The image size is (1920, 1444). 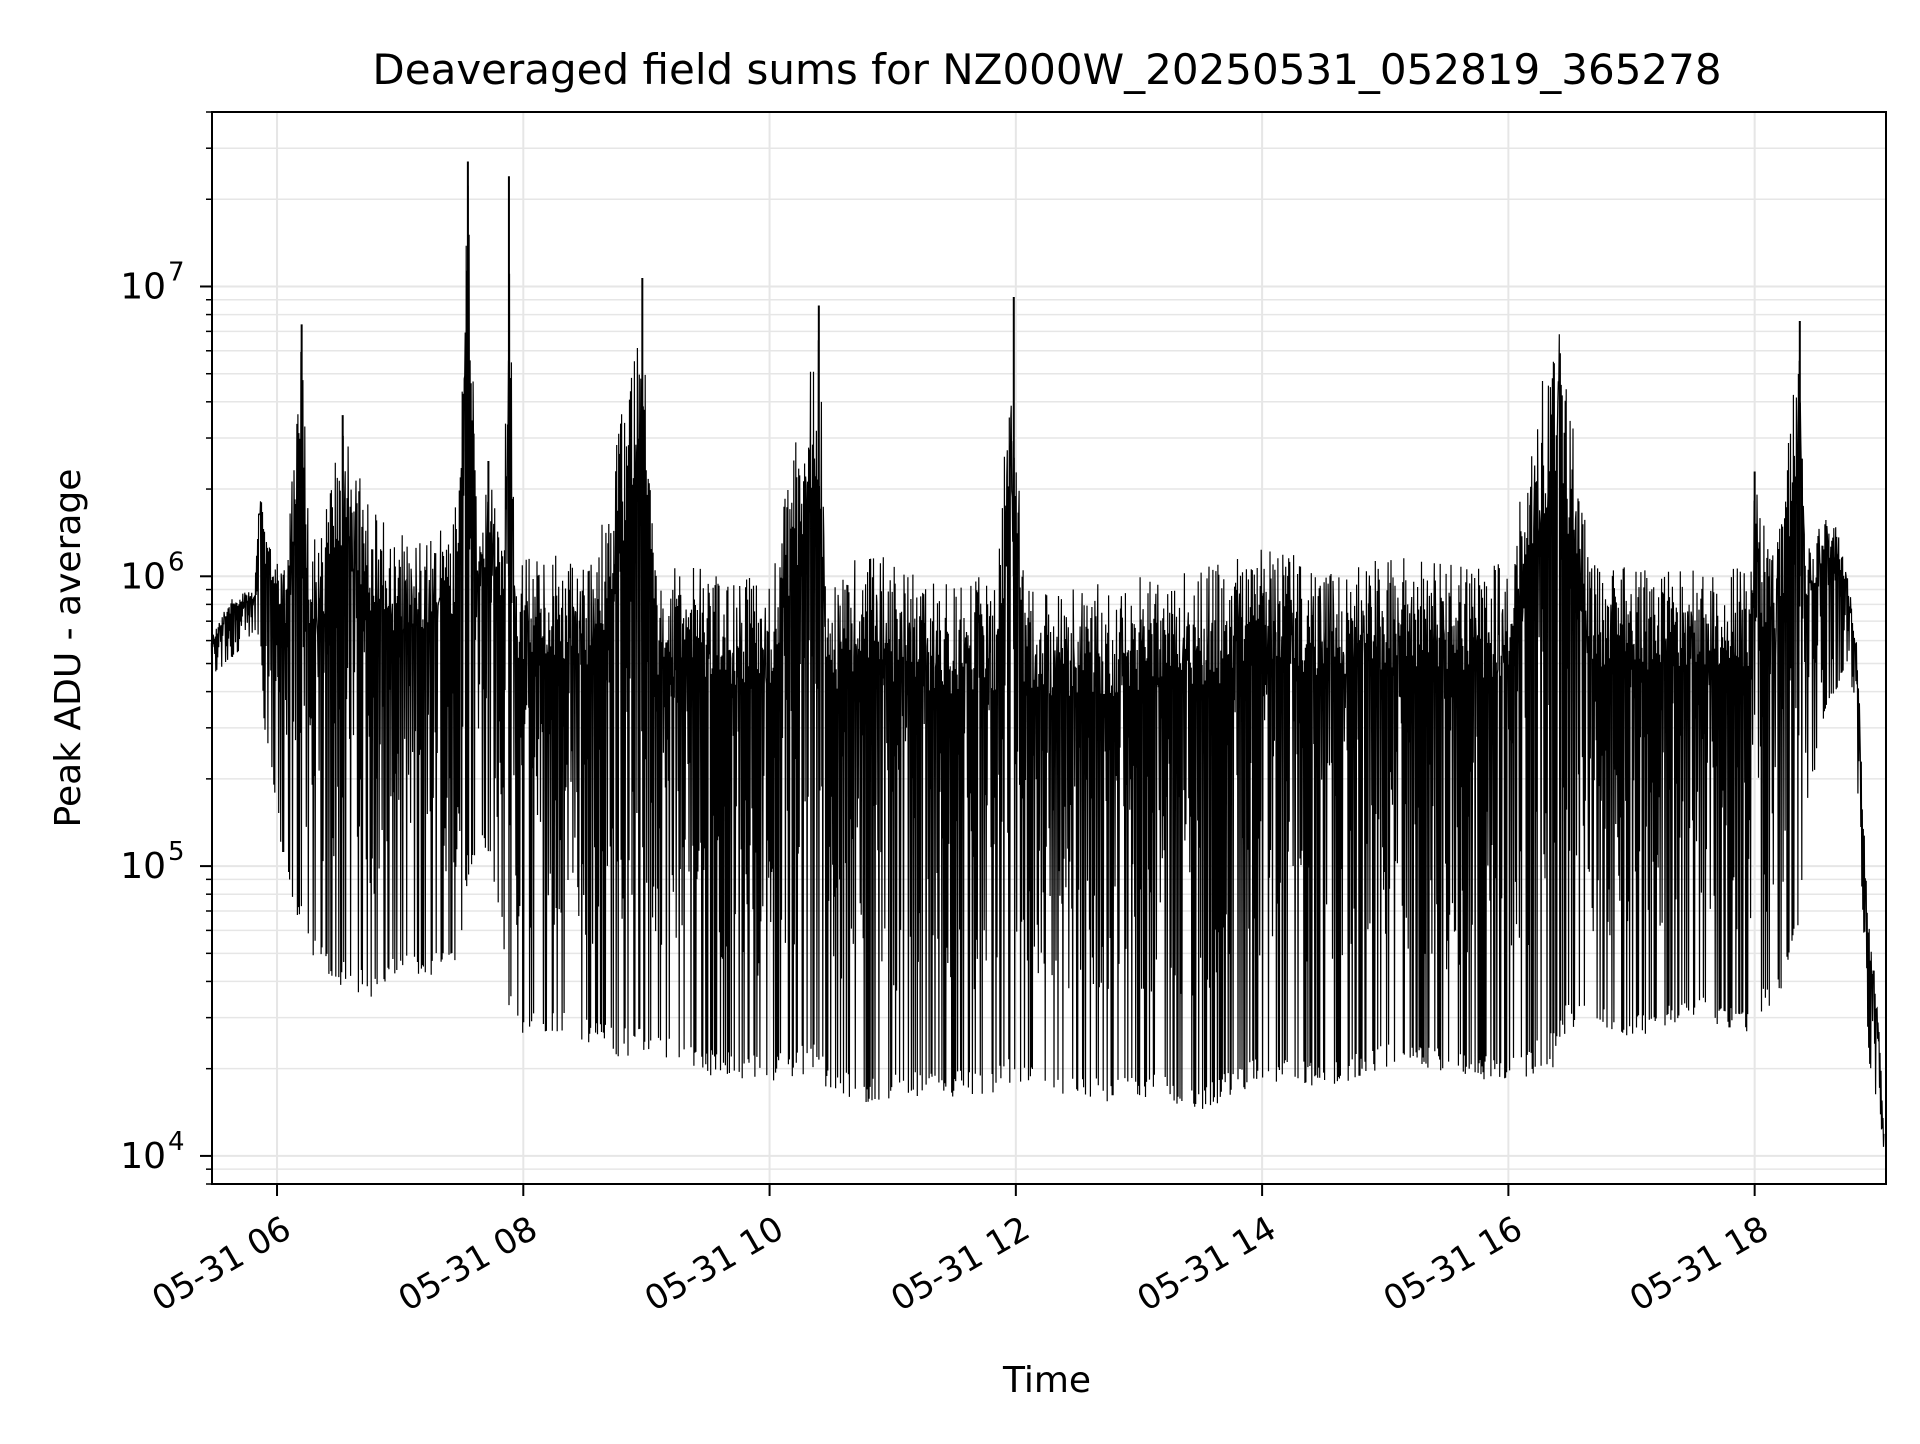 What do you see at coordinates (68, 648) in the screenshot?
I see `y-axis-label: Peak ADU - average` at bounding box center [68, 648].